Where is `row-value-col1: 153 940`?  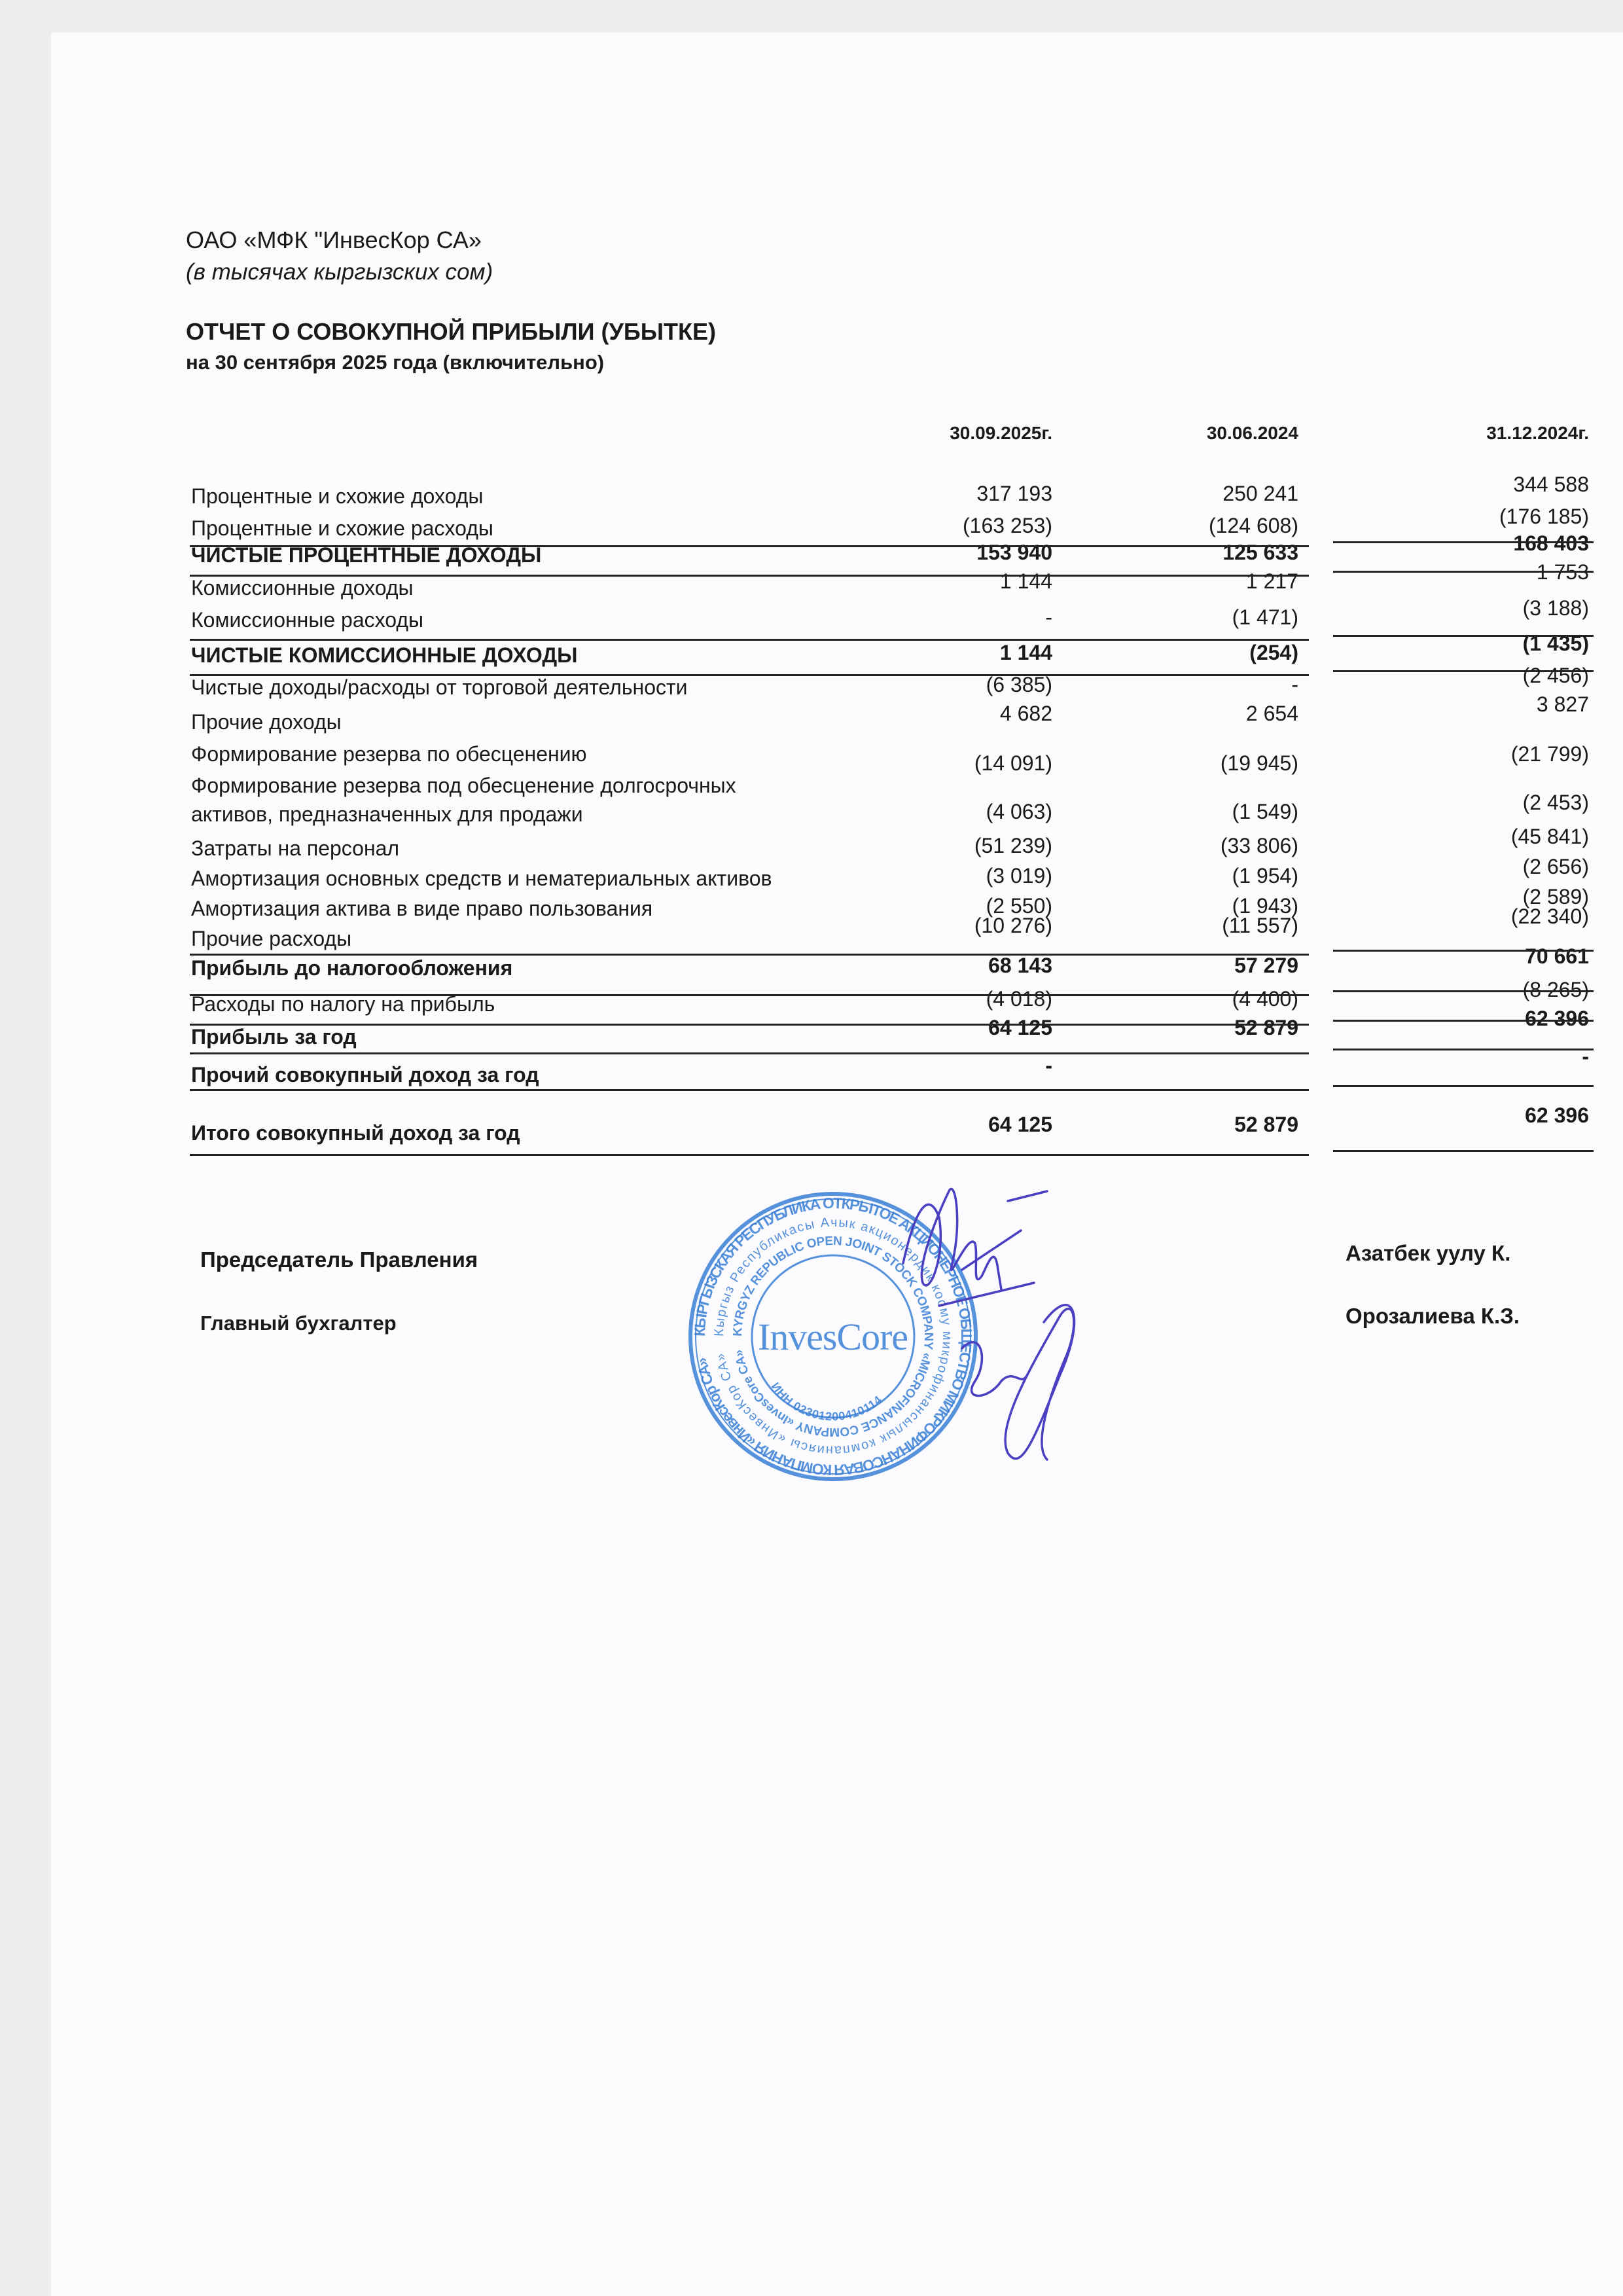
row-value-col1: 153 940 is located at coordinates (1014, 552).